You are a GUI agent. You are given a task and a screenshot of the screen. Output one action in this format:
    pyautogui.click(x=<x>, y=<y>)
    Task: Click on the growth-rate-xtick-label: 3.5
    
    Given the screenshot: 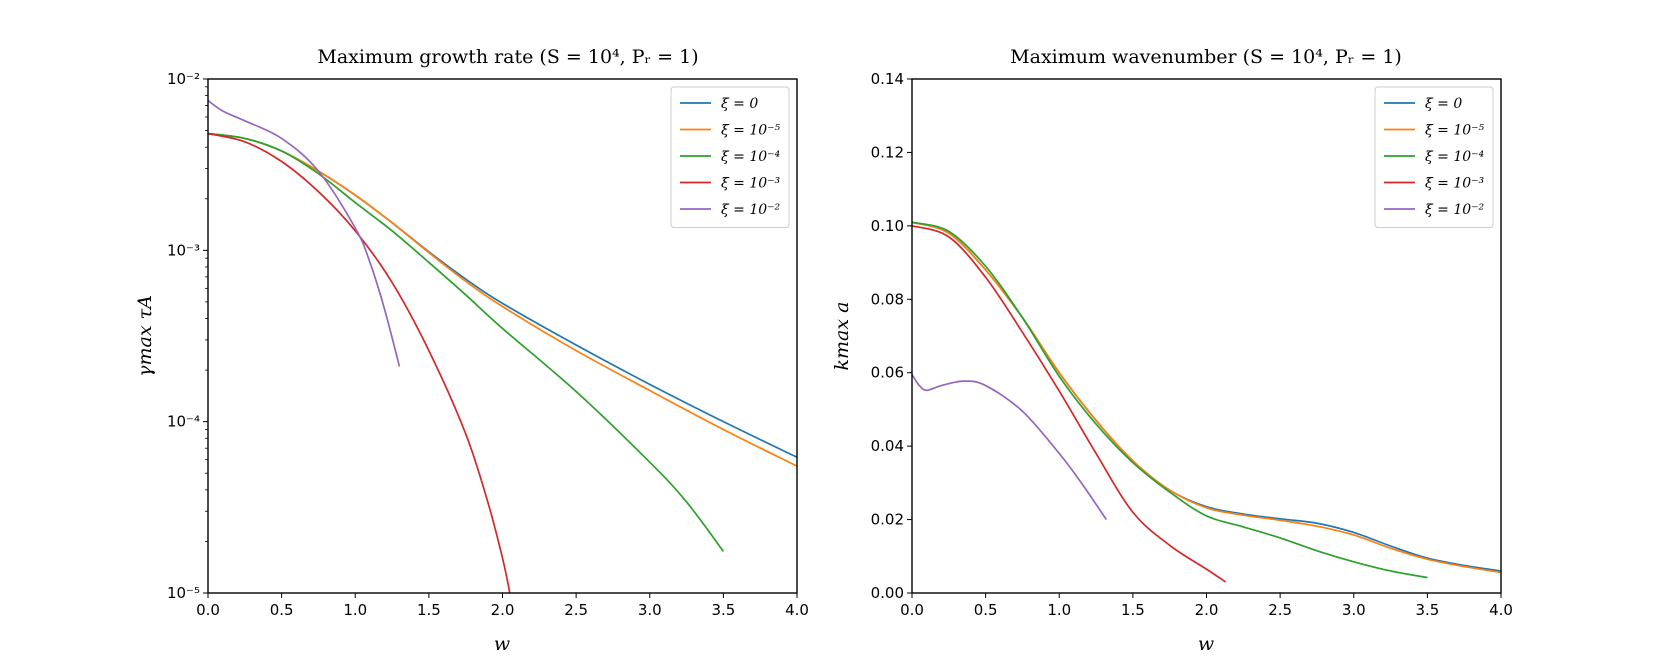 What is the action you would take?
    pyautogui.click(x=723, y=610)
    